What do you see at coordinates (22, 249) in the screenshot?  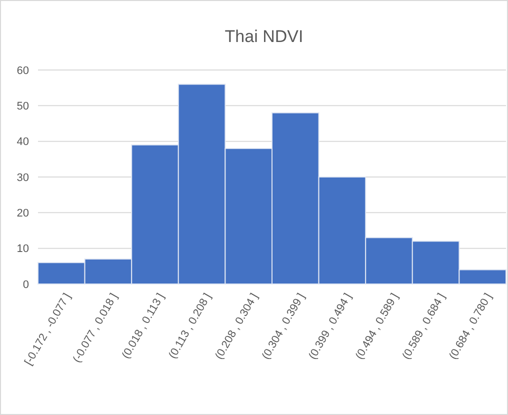 I see `y-tick-label: 10` at bounding box center [22, 249].